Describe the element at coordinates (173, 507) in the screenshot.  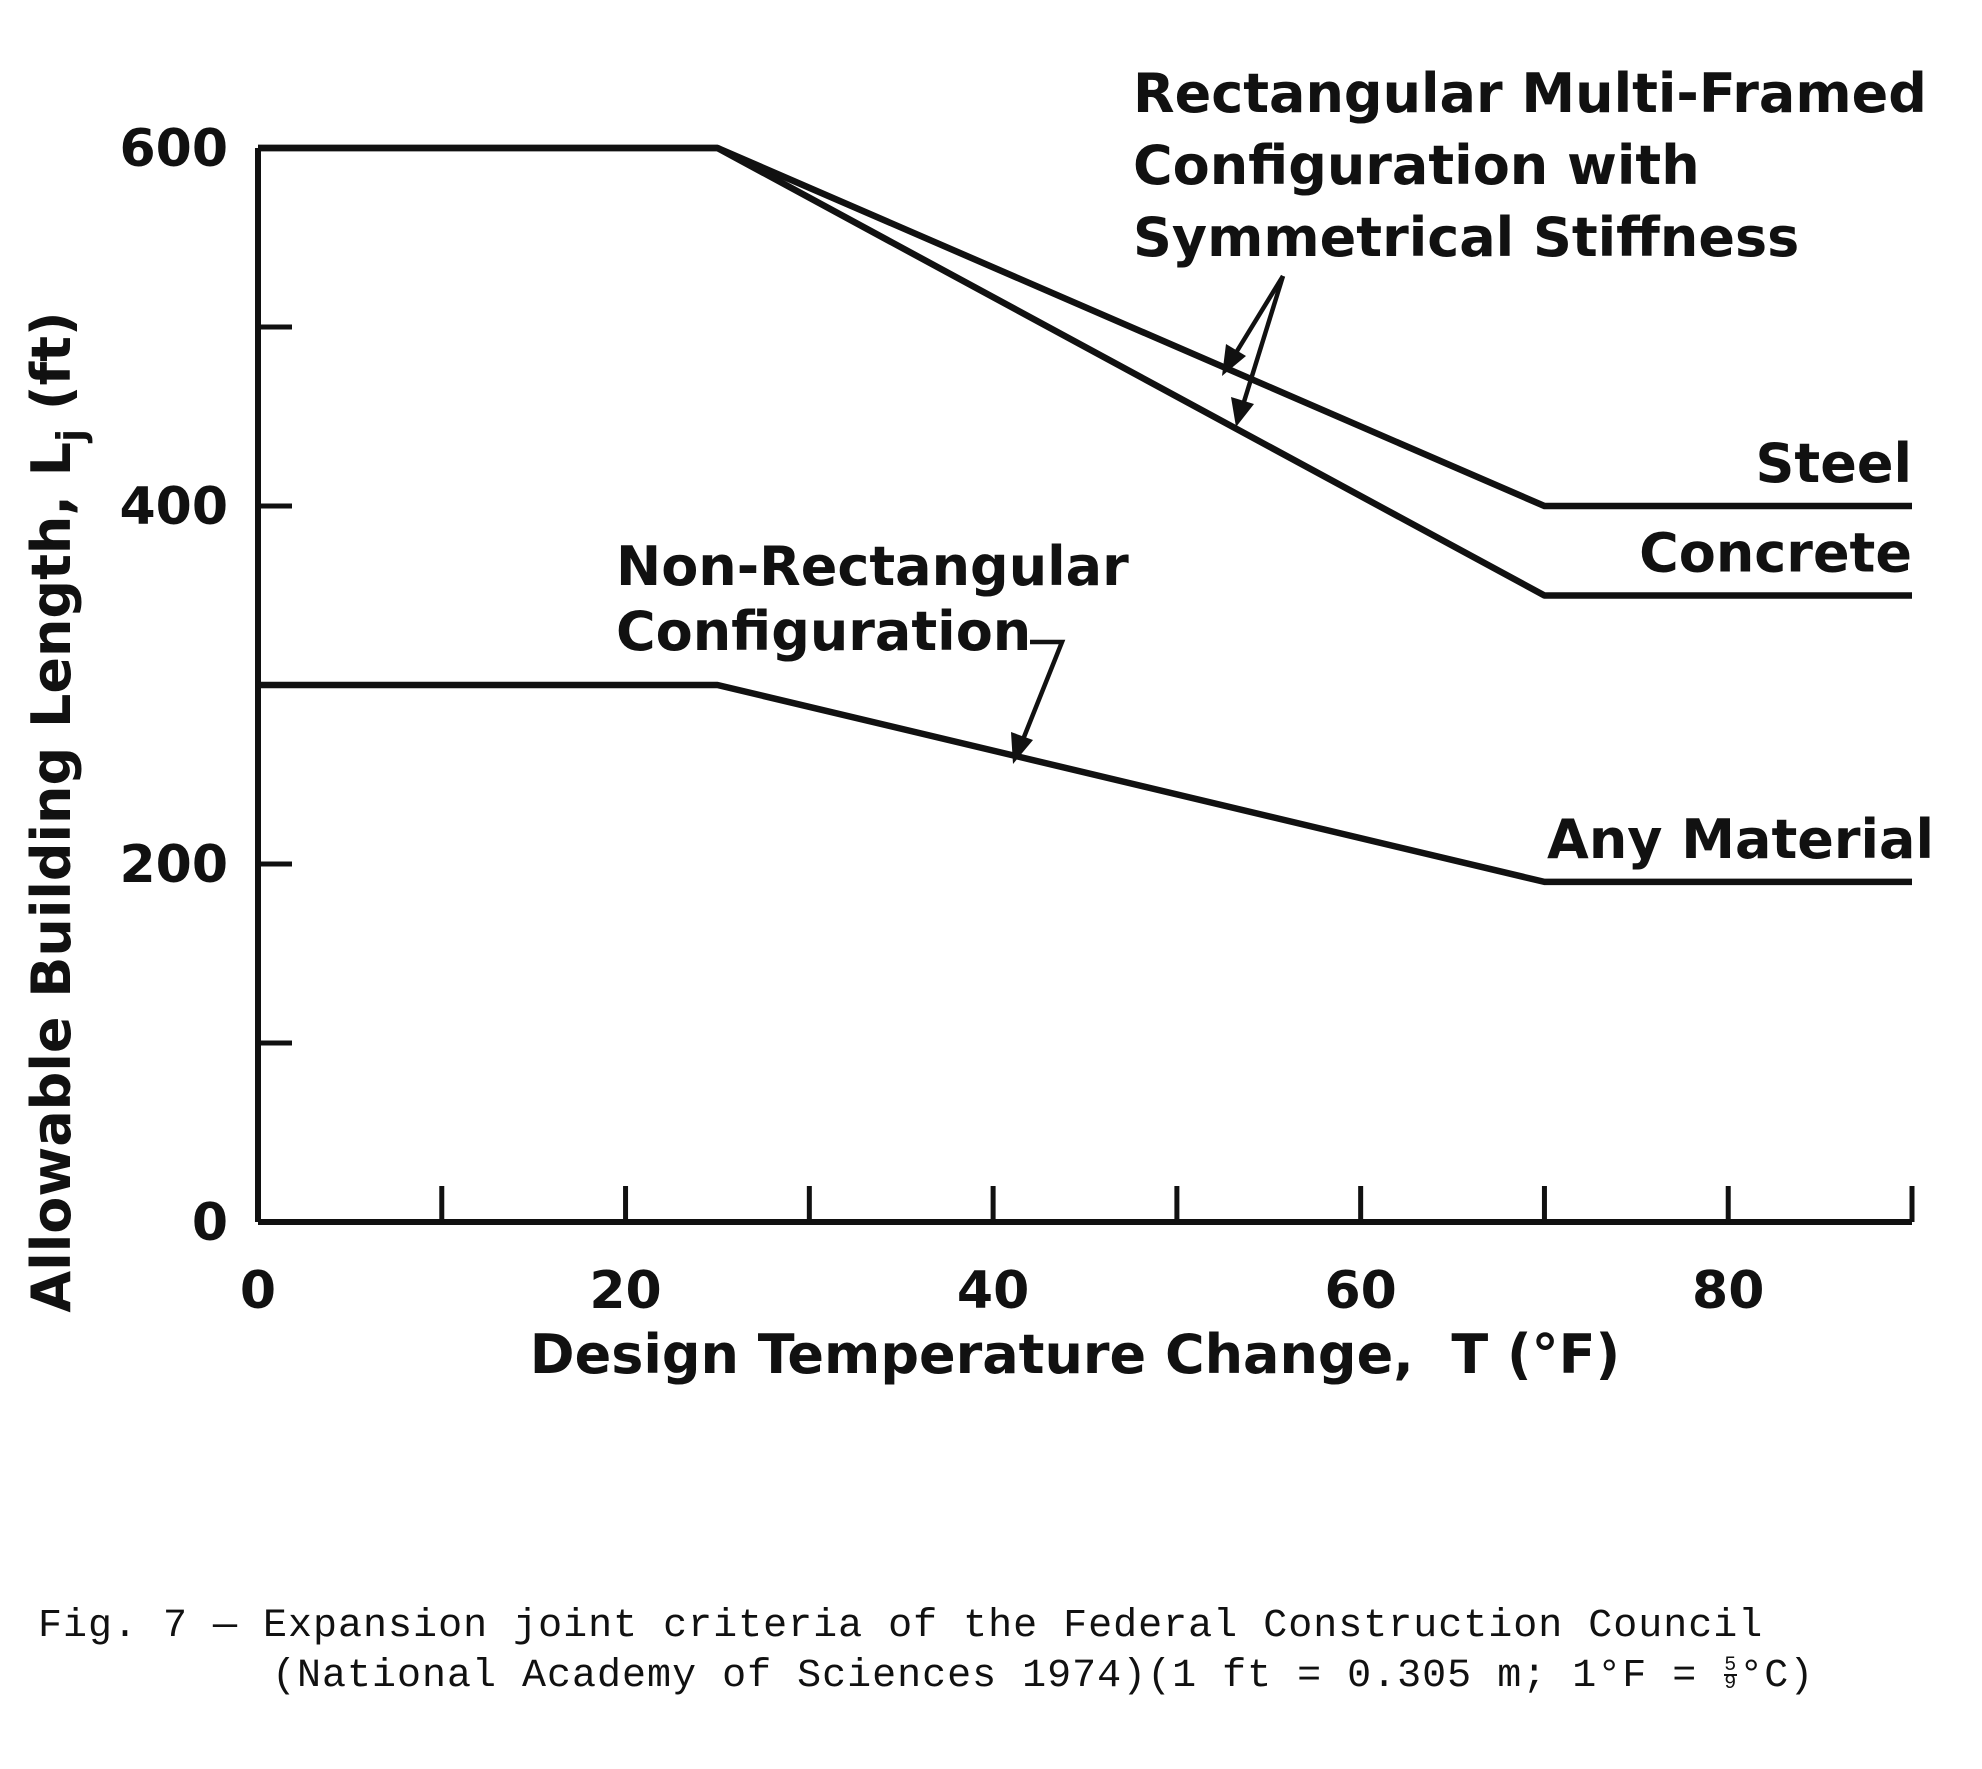
I see `y-tick-label: 400` at that location.